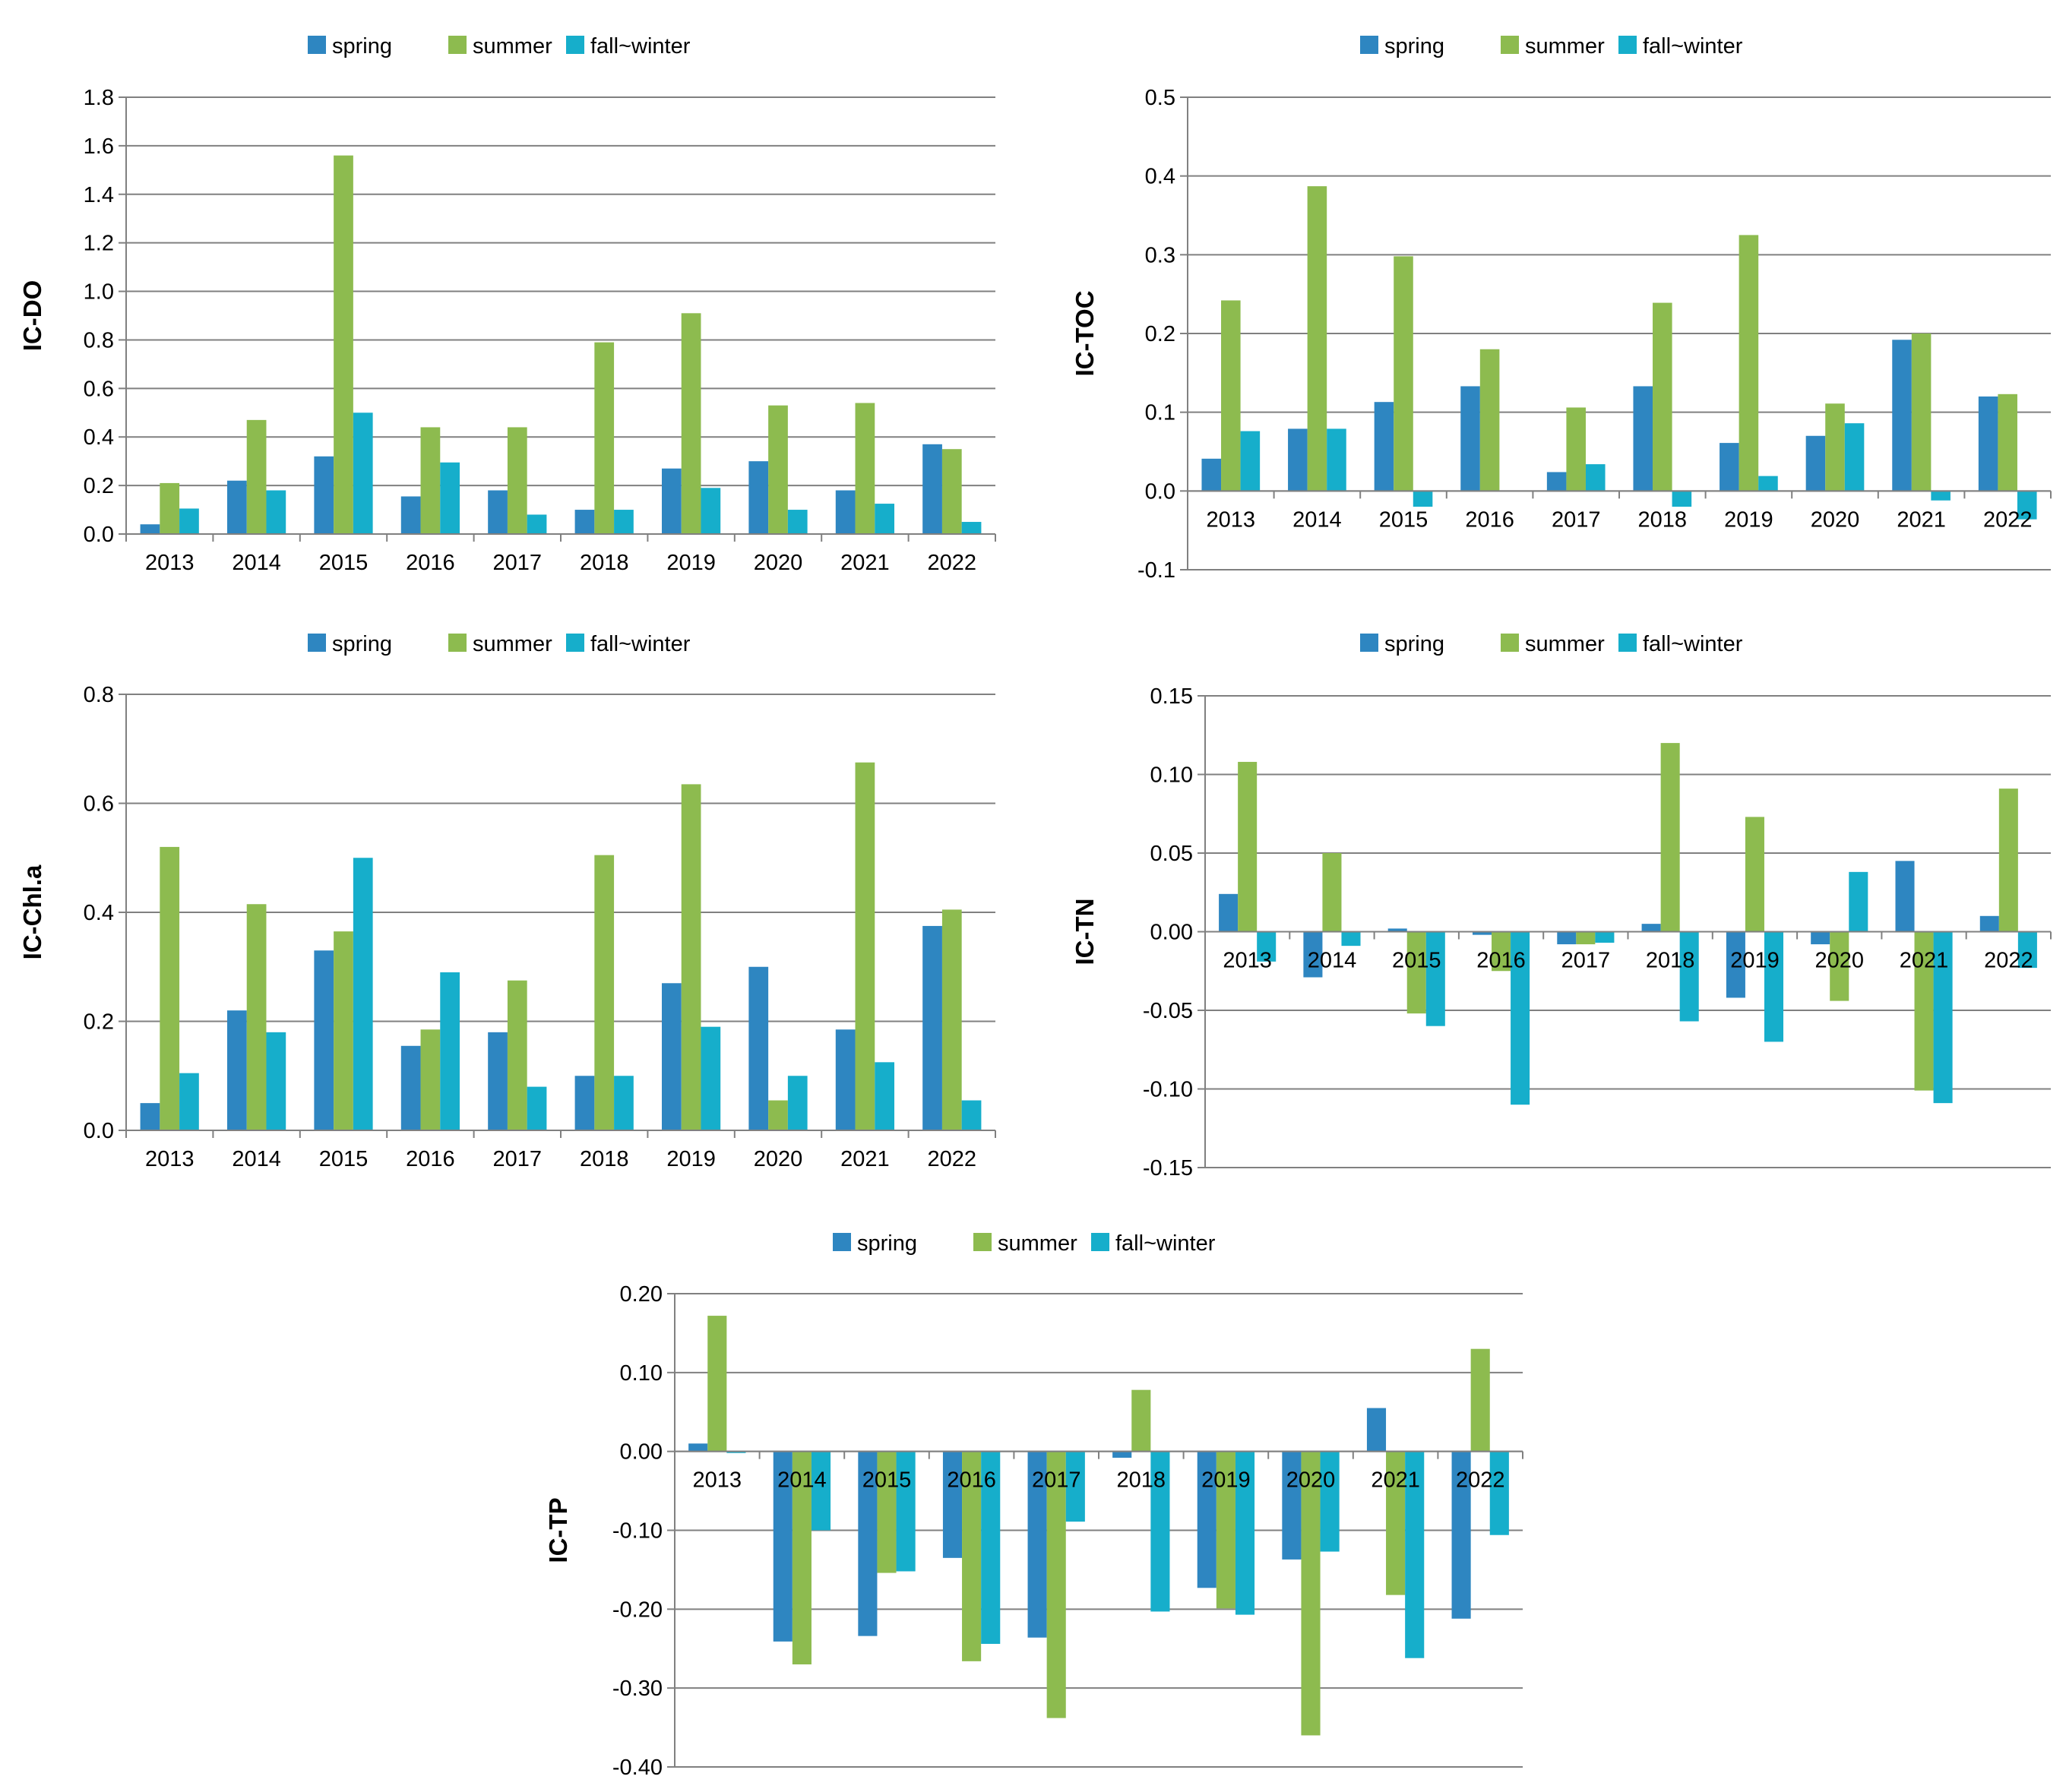 This screenshot has height=1792, width=2066. I want to click on bar-tp-fall-winter-2021, so click(1415, 1554).